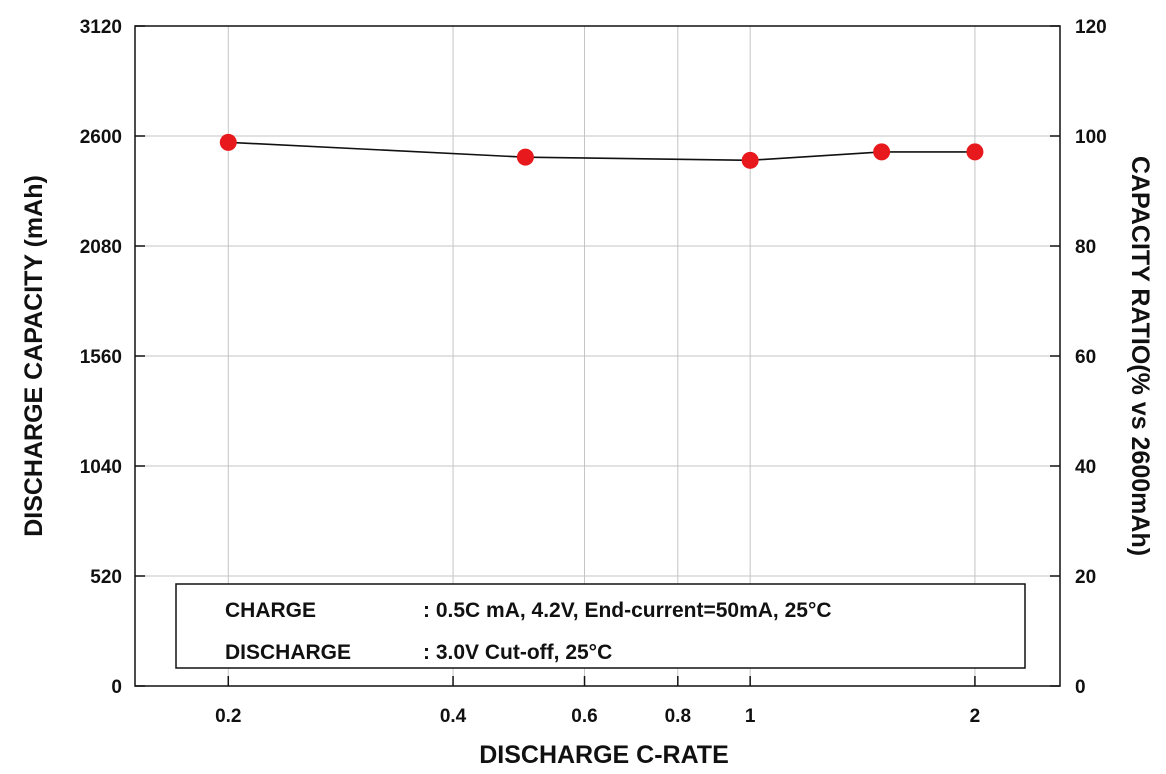 The height and width of the screenshot is (774, 1166). Describe the element at coordinates (101, 467) in the screenshot. I see `y-tick-label: 1040` at that location.